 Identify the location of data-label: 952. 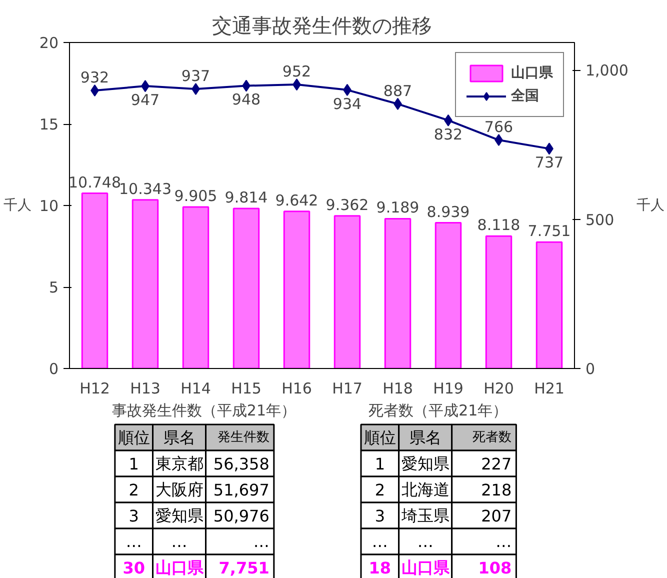
(297, 71).